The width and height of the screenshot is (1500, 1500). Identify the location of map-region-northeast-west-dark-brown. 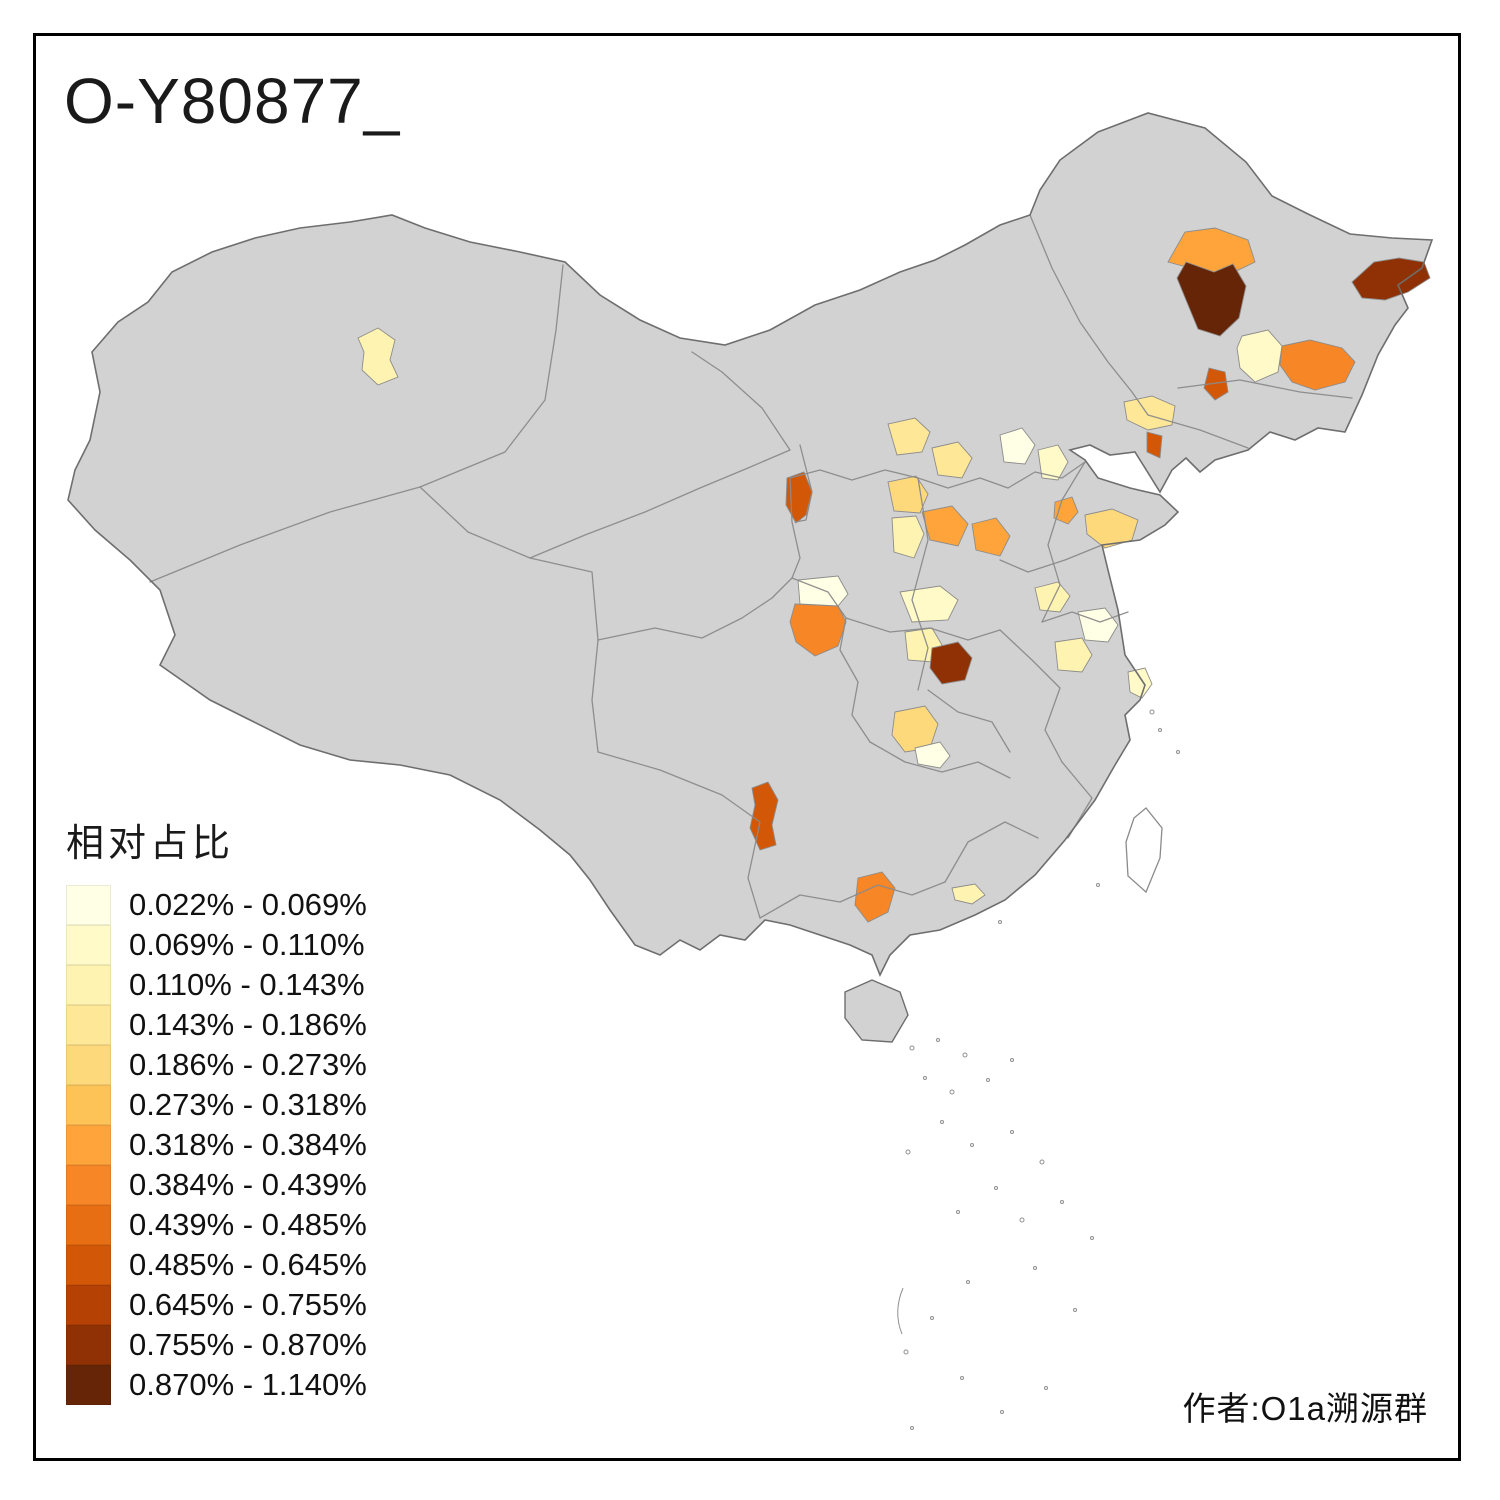
(1211, 299).